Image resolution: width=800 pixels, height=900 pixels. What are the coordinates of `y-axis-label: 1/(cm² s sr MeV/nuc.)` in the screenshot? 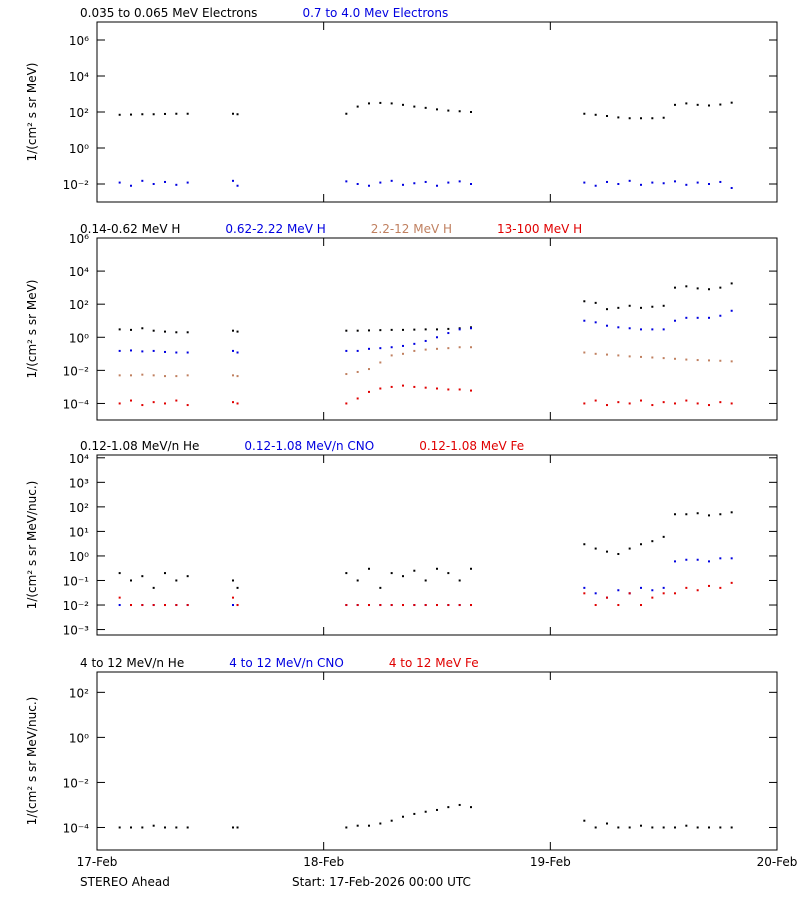 It's located at (32, 761).